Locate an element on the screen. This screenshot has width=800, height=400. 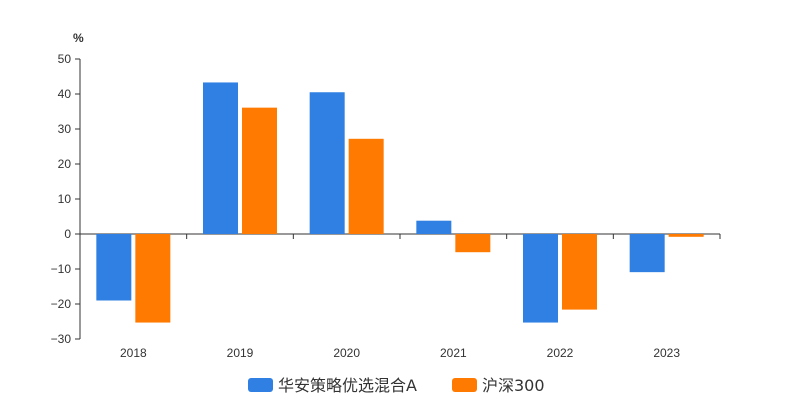
y-tick-label: −10 is located at coordinates (61, 269).